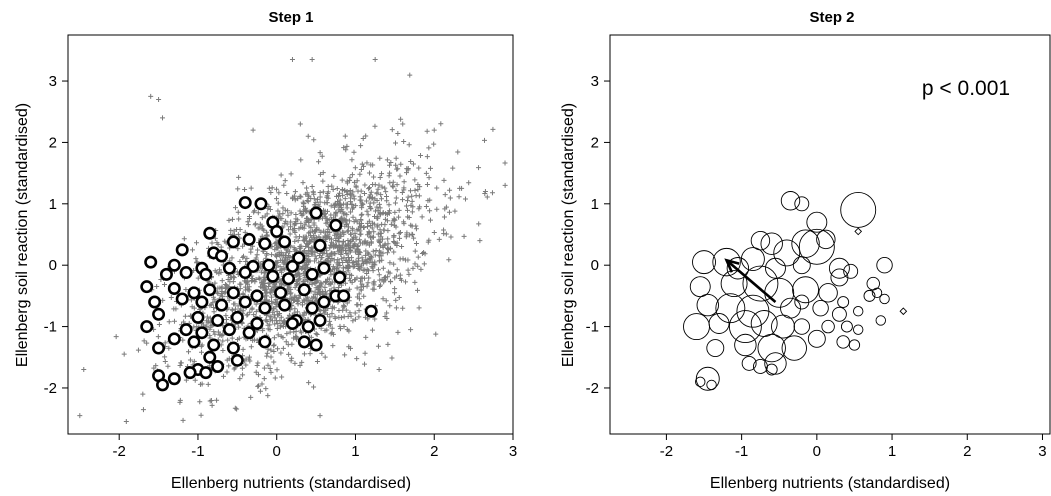  Describe the element at coordinates (831, 17) in the screenshot. I see `step2-title: Step 2` at that location.